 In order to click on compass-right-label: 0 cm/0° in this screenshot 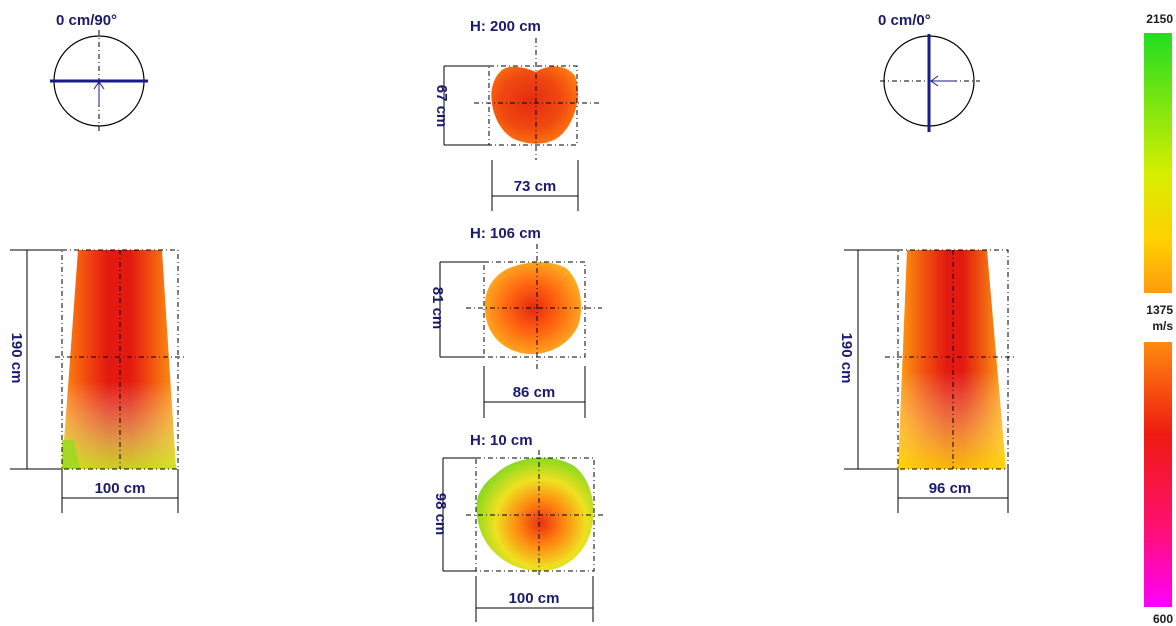, I will do `click(904, 20)`.